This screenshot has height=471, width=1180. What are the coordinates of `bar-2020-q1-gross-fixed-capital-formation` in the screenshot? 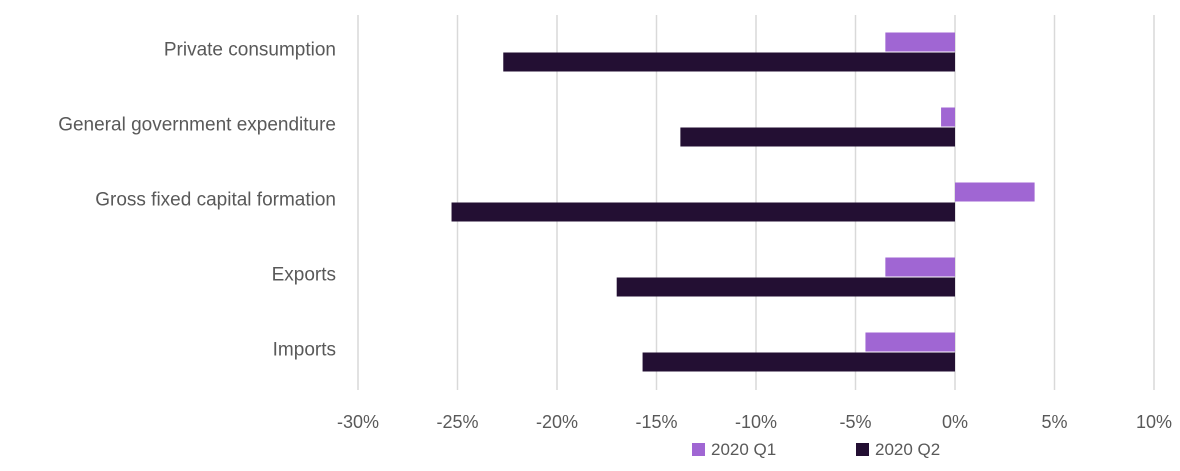 It's located at (995, 192).